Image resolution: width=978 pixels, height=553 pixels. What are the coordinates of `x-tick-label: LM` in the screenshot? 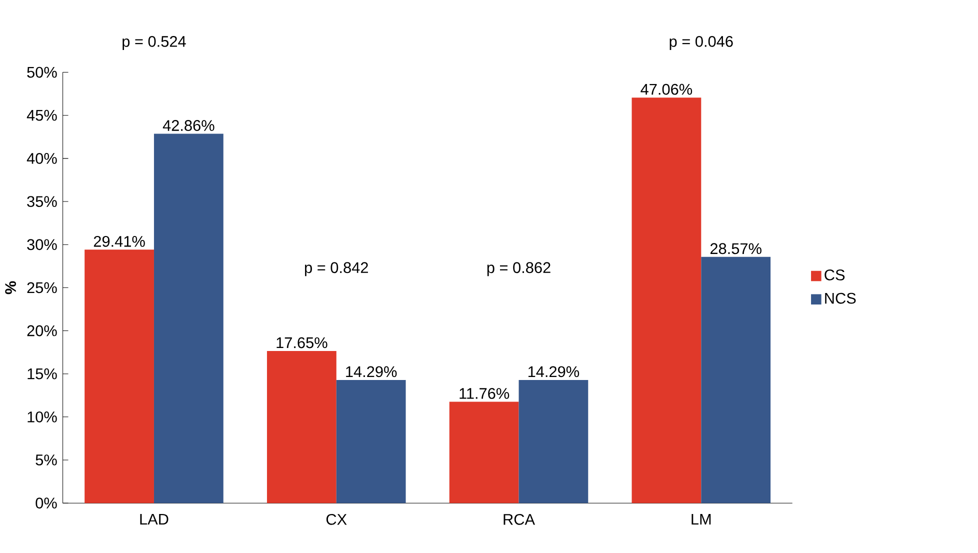 It's located at (701, 519).